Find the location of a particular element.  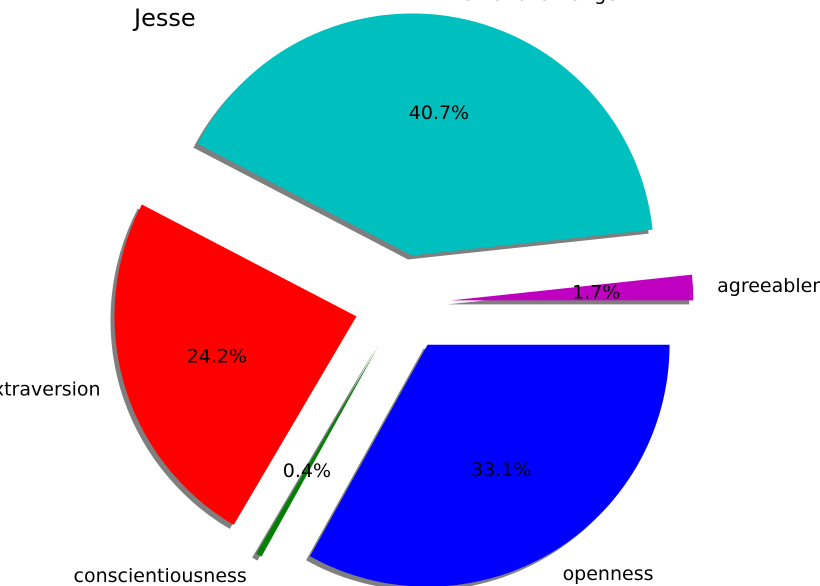

slice-percent-openness: 33.1% is located at coordinates (501, 470).